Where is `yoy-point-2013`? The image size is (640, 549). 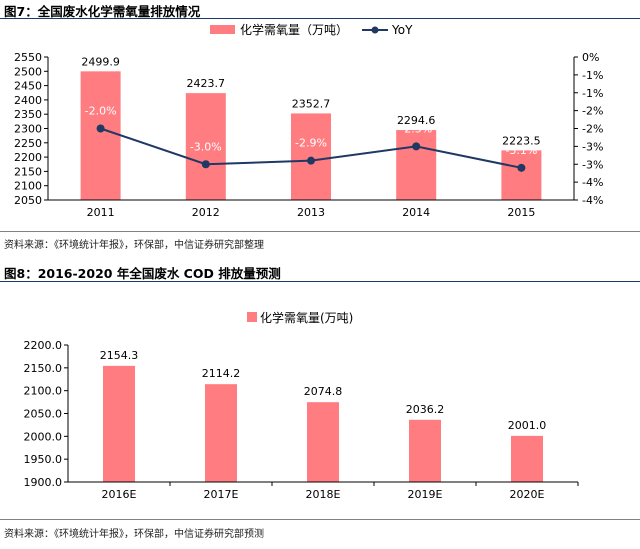 yoy-point-2013 is located at coordinates (311, 160).